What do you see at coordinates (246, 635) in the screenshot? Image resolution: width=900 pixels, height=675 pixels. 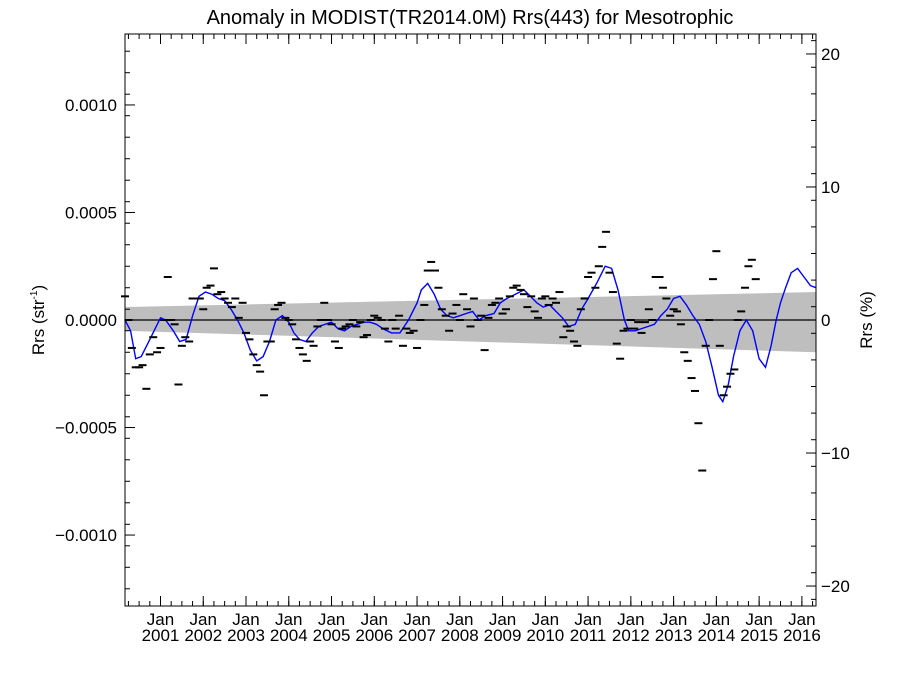 I see `x-tick-label-year: 2003` at bounding box center [246, 635].